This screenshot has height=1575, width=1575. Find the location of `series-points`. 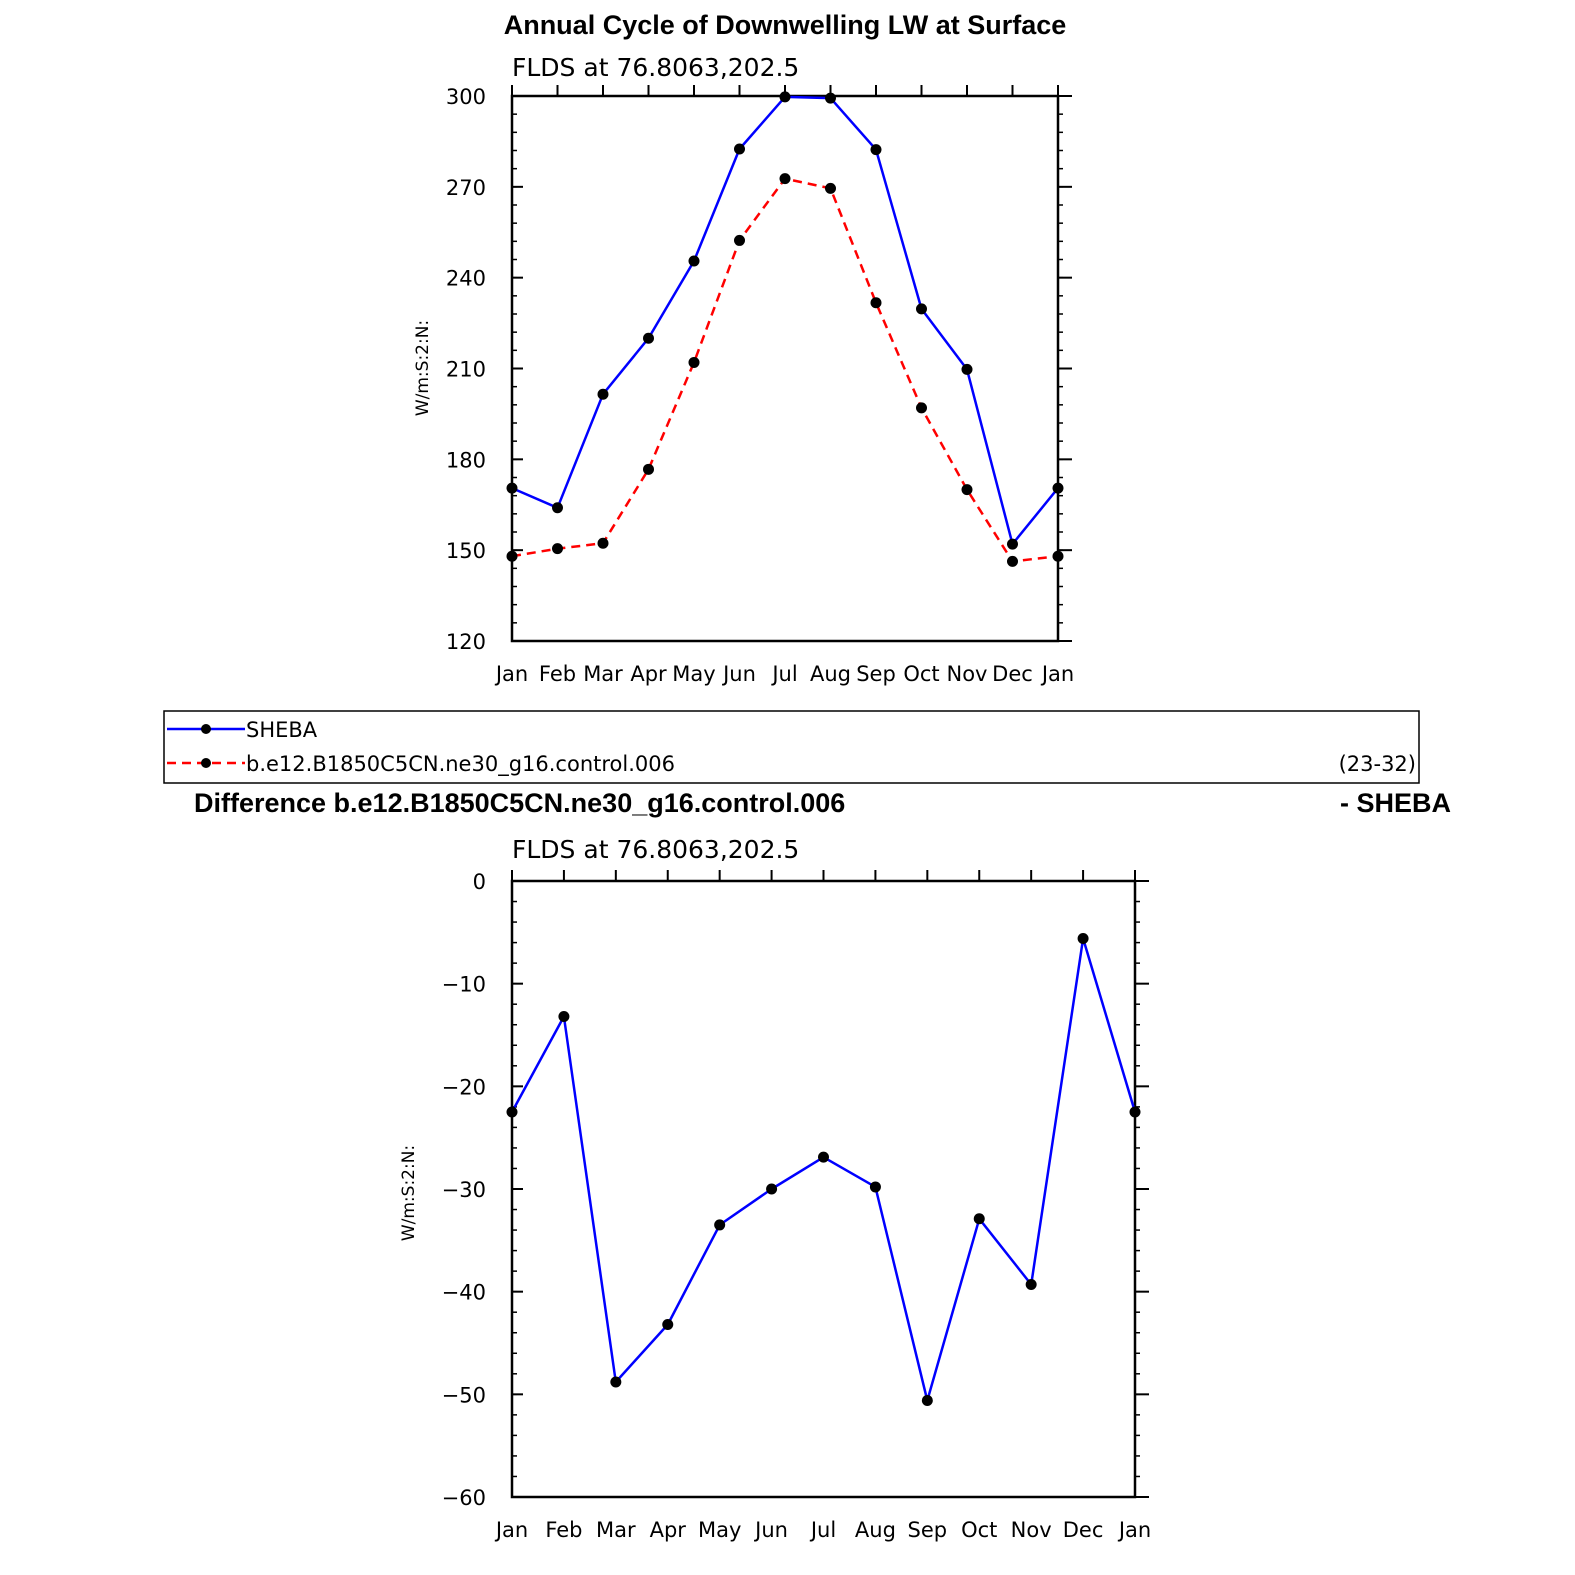

series-points is located at coordinates (785, 329).